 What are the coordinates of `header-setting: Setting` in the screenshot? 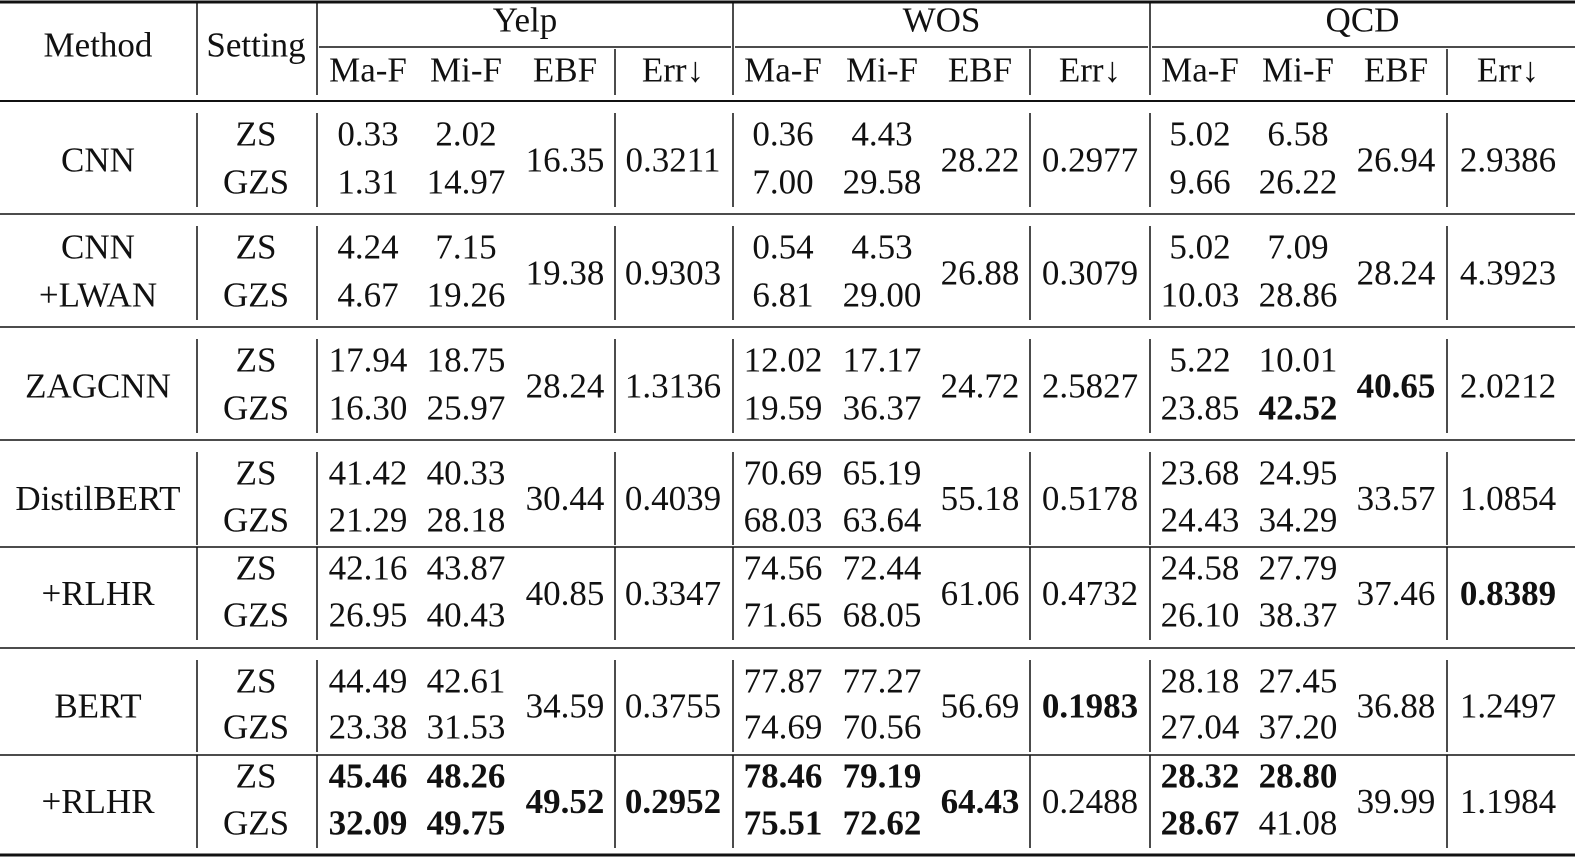 It's located at (255, 45).